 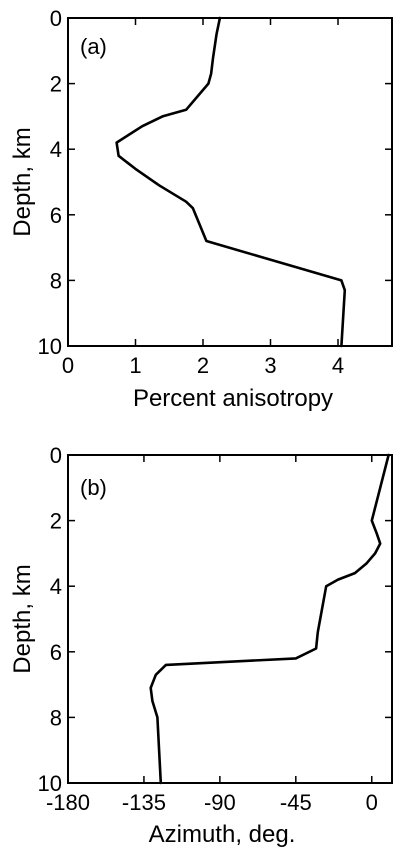 What do you see at coordinates (338, 365) in the screenshot?
I see `x-tick-label: 4` at bounding box center [338, 365].